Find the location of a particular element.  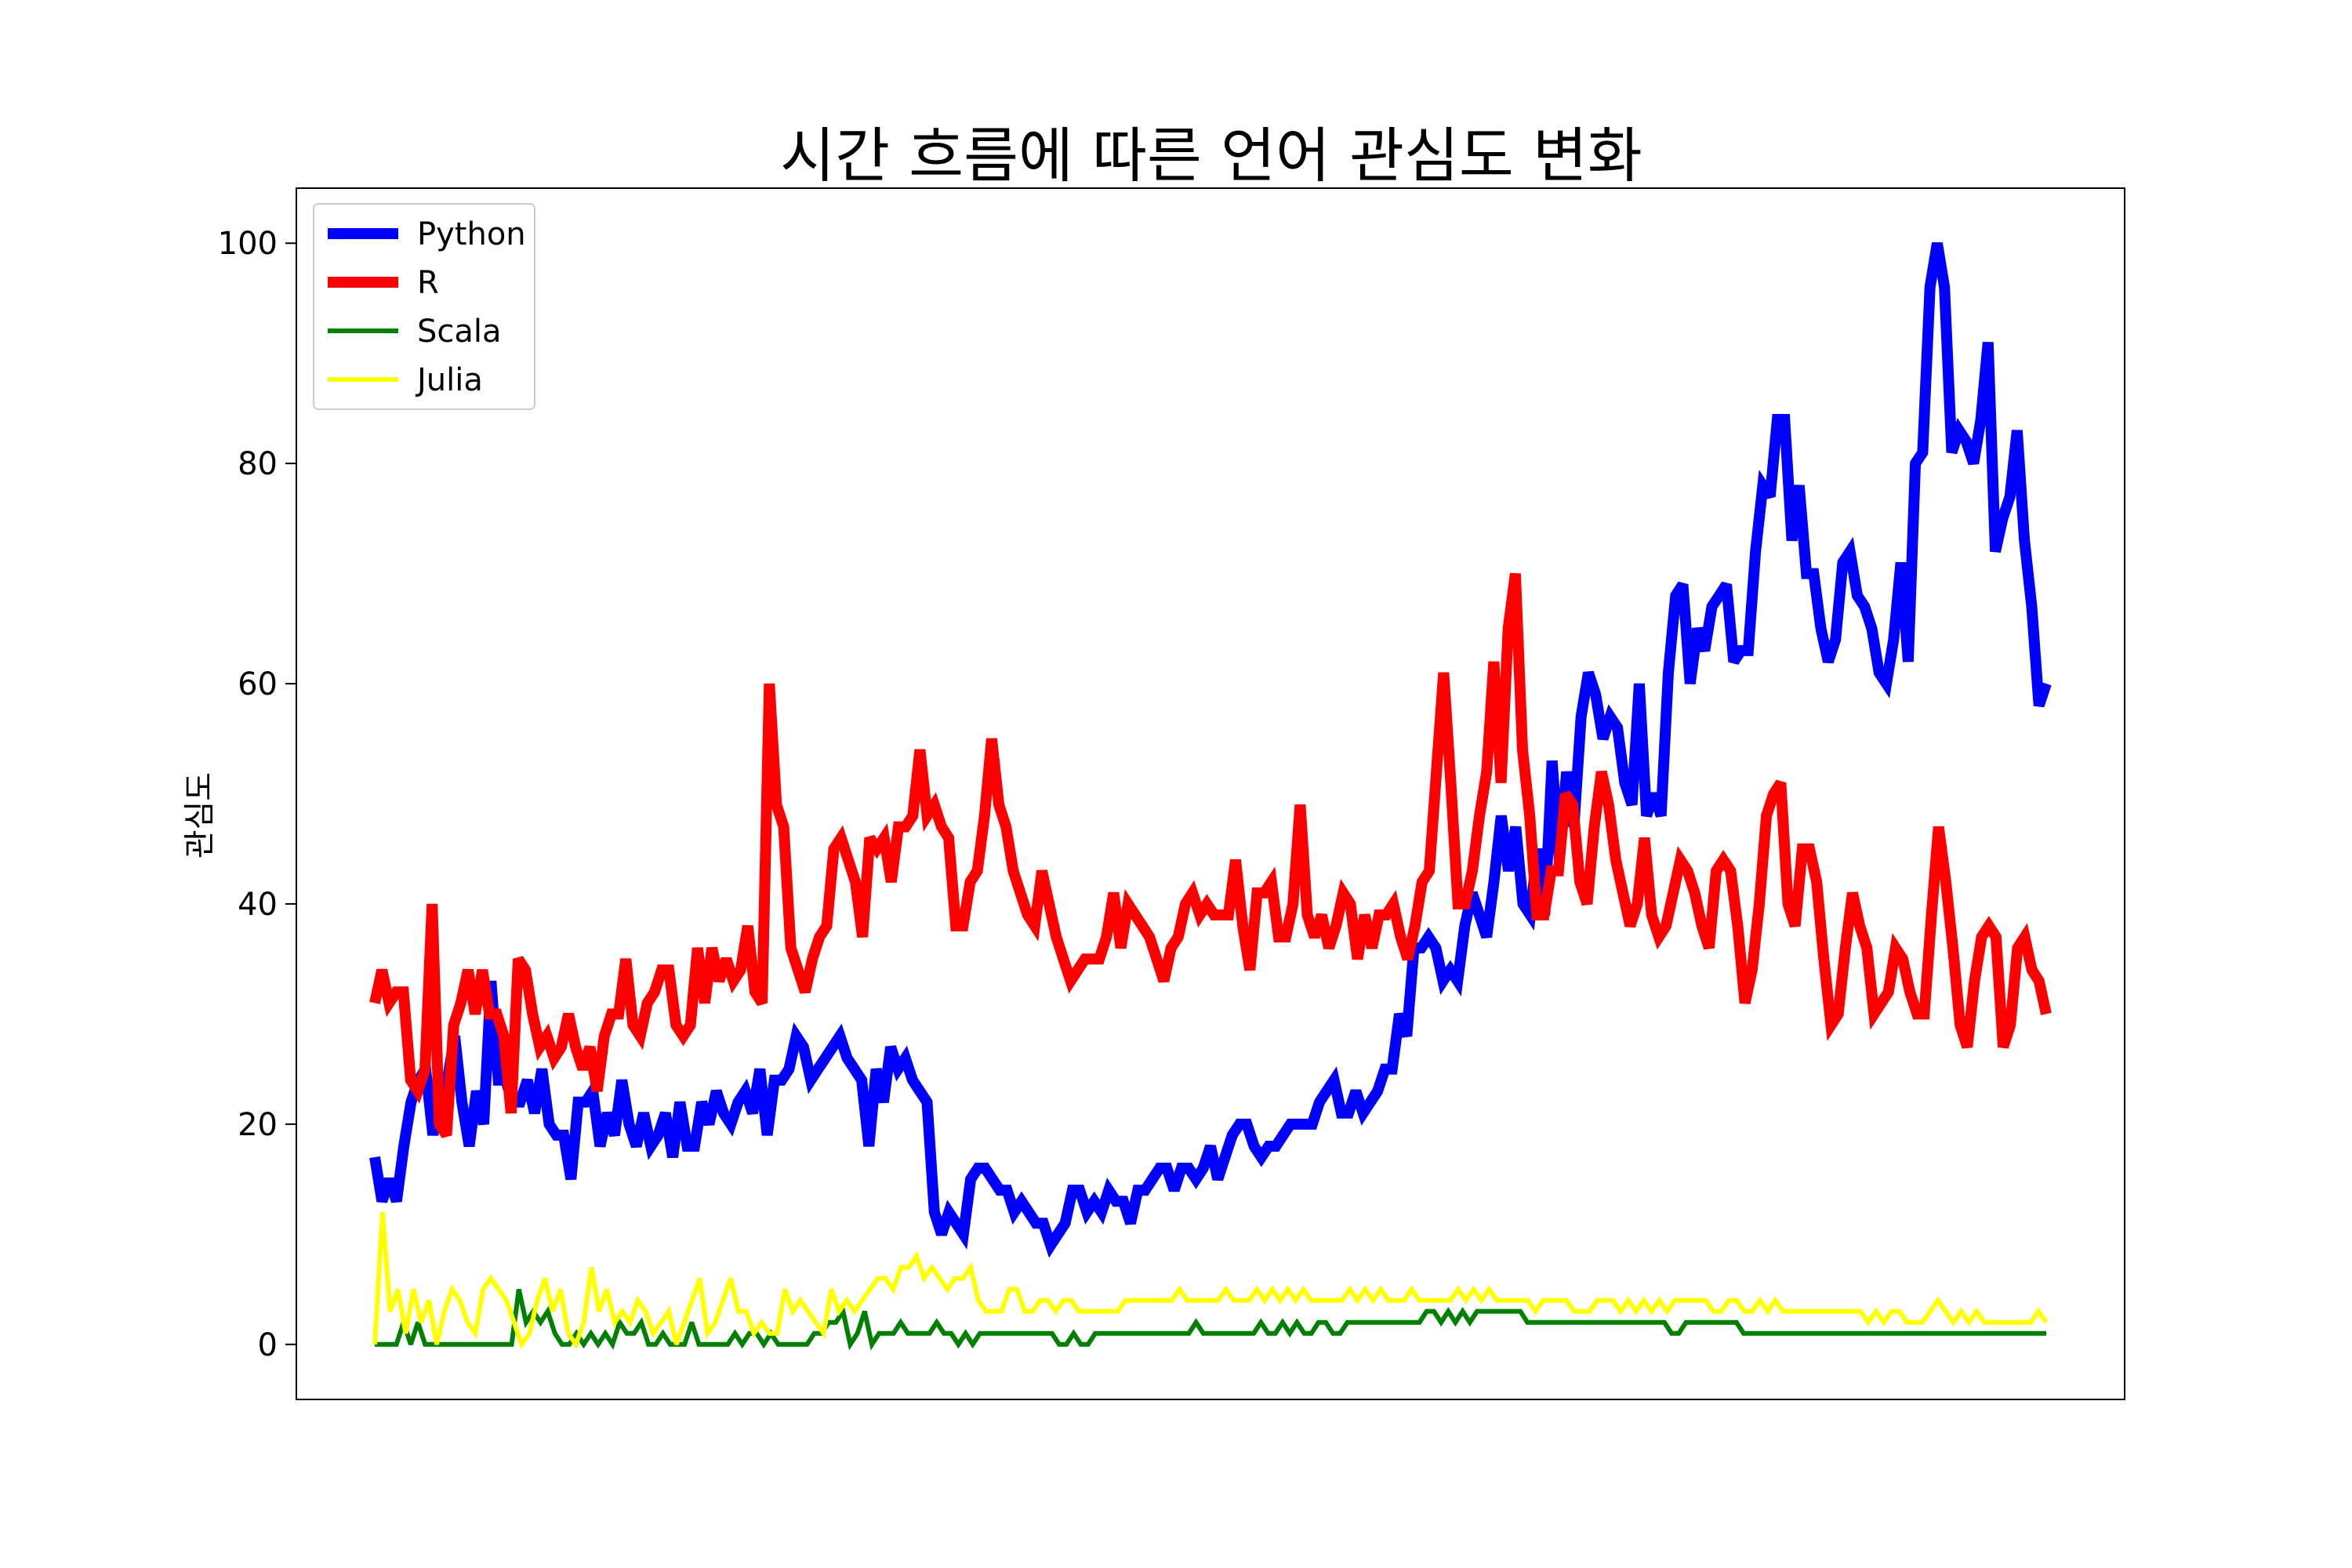

legend: Python R Scala Julia is located at coordinates (424, 306).